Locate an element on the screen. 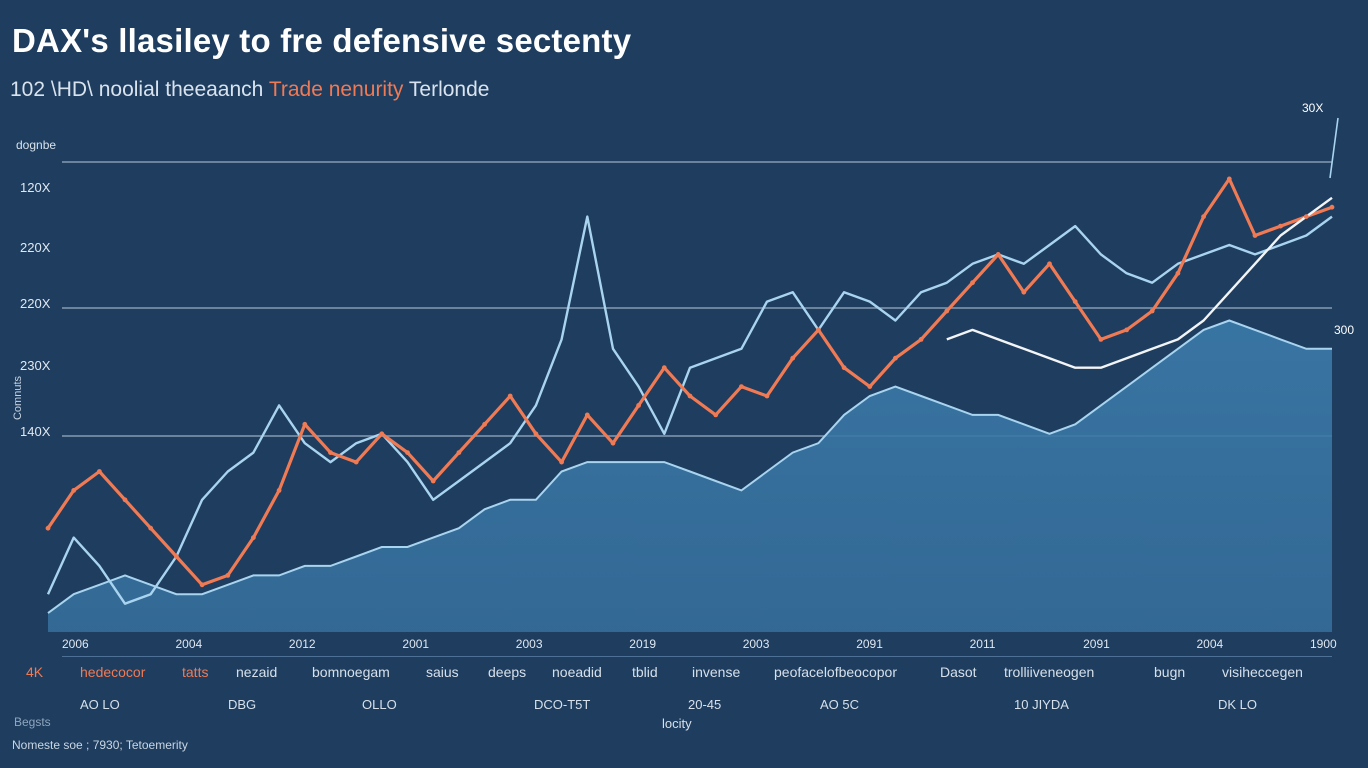 This screenshot has height=768, width=1368. legend-item: tatts is located at coordinates (195, 672).